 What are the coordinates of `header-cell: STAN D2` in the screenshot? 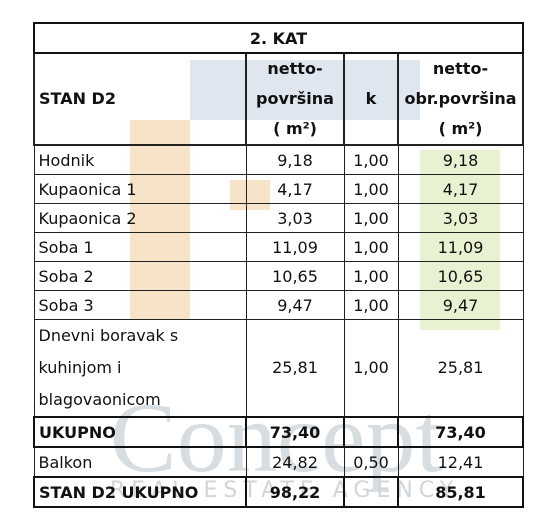 It's located at (140, 99).